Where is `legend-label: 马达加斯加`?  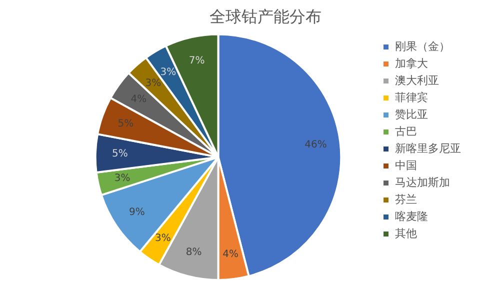 legend-label: 马达加斯加 is located at coordinates (422, 182).